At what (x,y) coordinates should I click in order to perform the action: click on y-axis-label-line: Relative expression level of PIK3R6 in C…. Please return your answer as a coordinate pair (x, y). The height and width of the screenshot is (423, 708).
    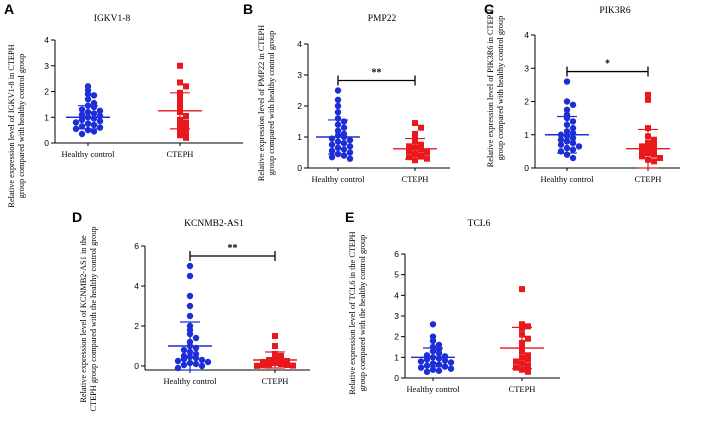
    Looking at the image, I should click on (490, 88).